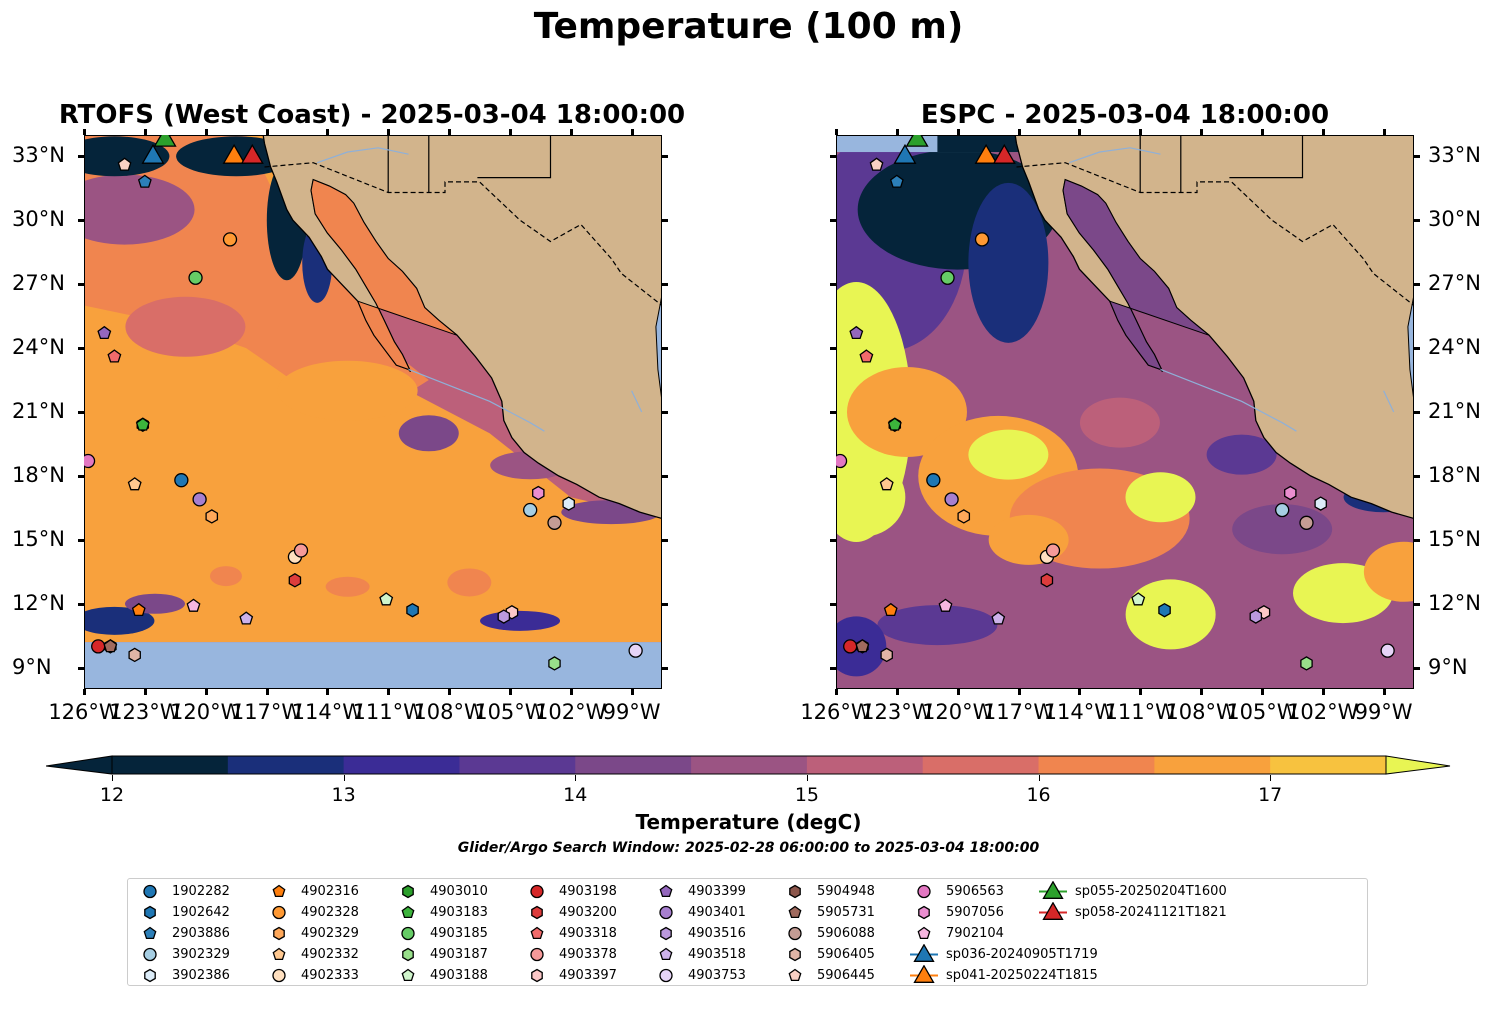  I want to click on legend-item-4903198: 4903198, so click(570, 891).